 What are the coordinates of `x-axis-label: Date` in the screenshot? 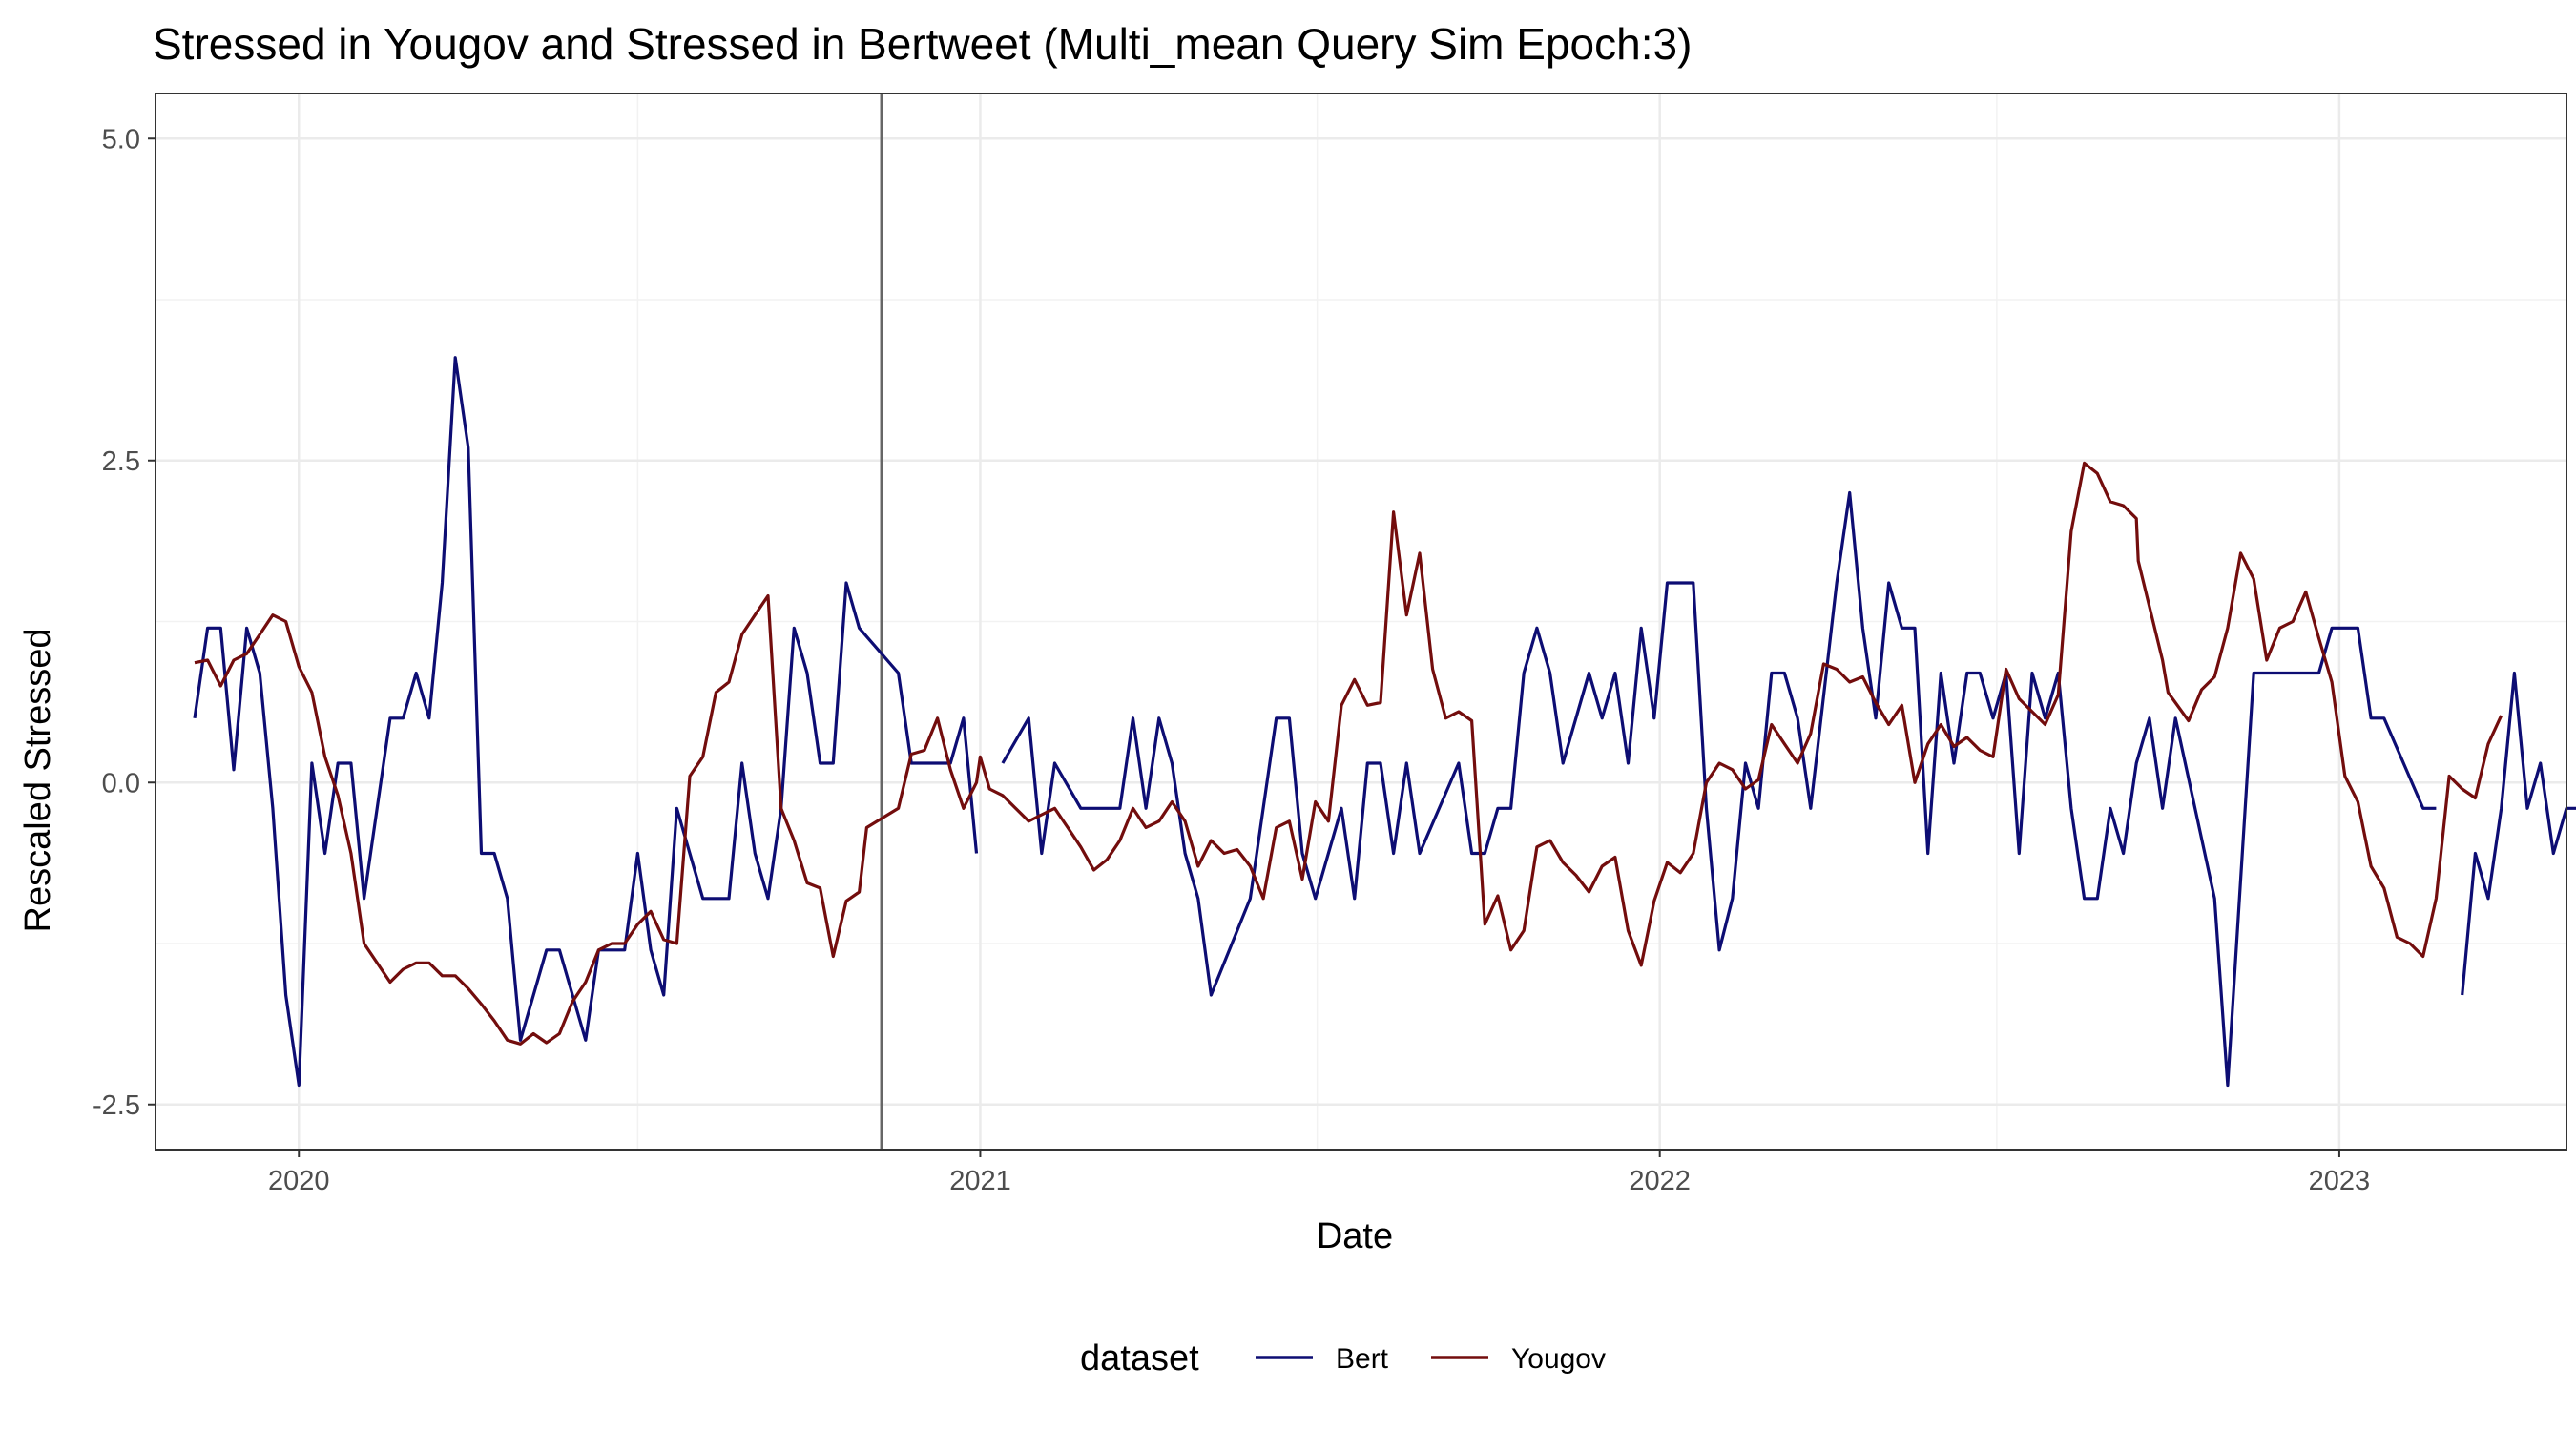 It's located at (1355, 1236).